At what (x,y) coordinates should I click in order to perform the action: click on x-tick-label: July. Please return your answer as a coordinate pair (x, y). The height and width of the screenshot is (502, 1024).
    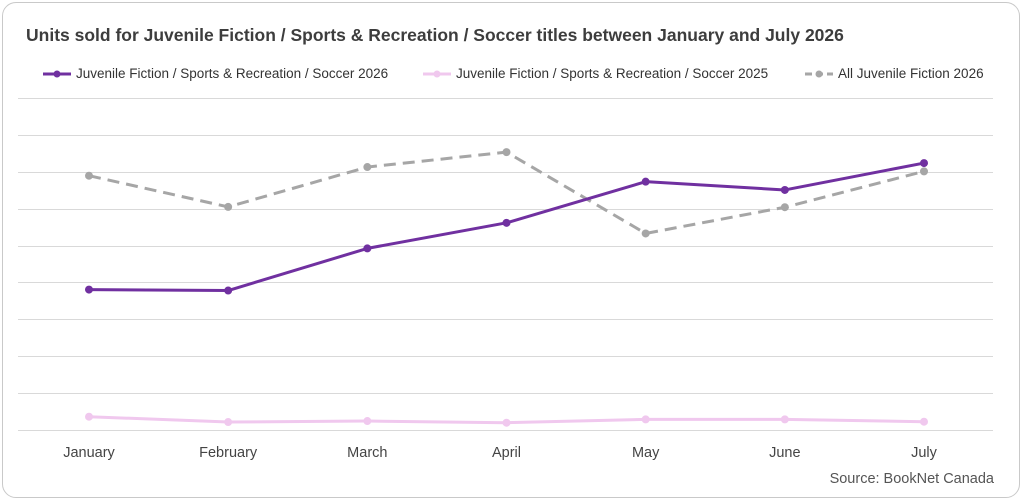
    Looking at the image, I should click on (924, 453).